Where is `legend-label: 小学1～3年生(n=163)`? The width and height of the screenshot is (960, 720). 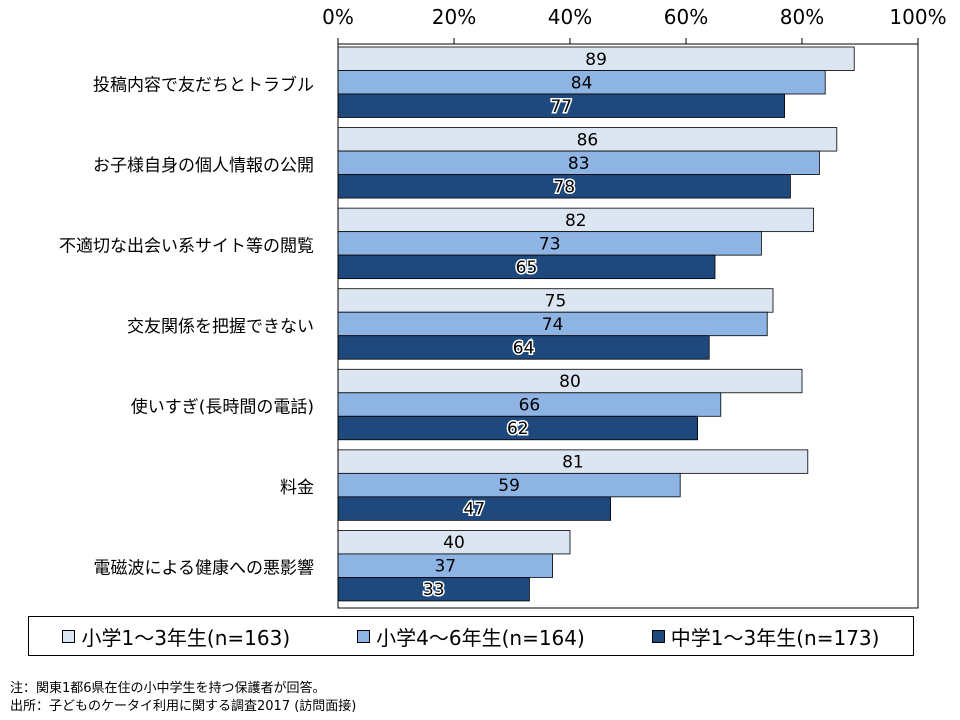 legend-label: 小学1～3年生(n=163) is located at coordinates (186, 637).